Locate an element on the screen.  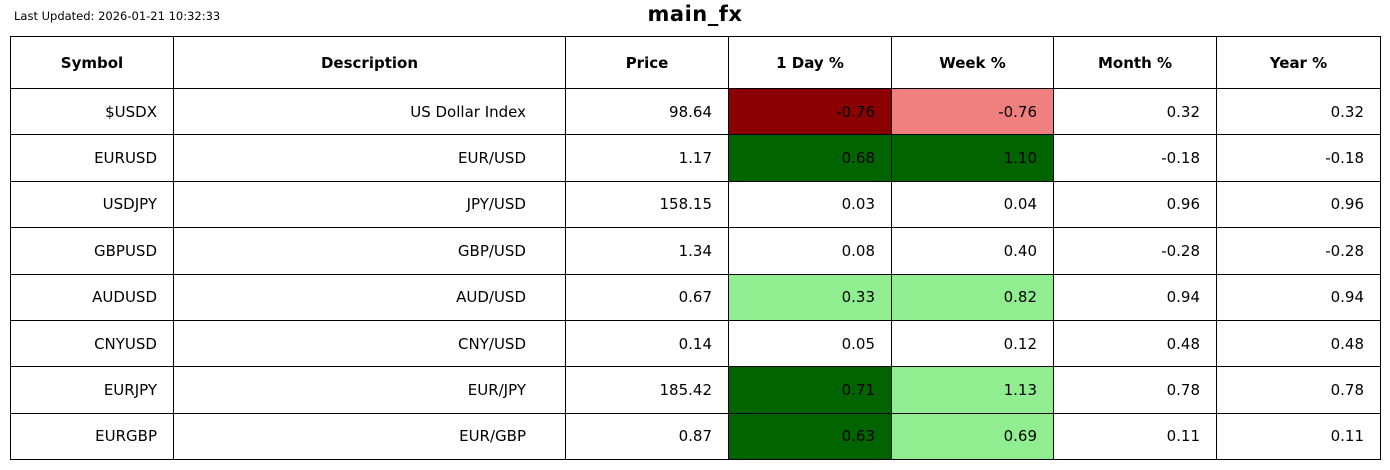
price-cell: 0.87 is located at coordinates (647, 436).